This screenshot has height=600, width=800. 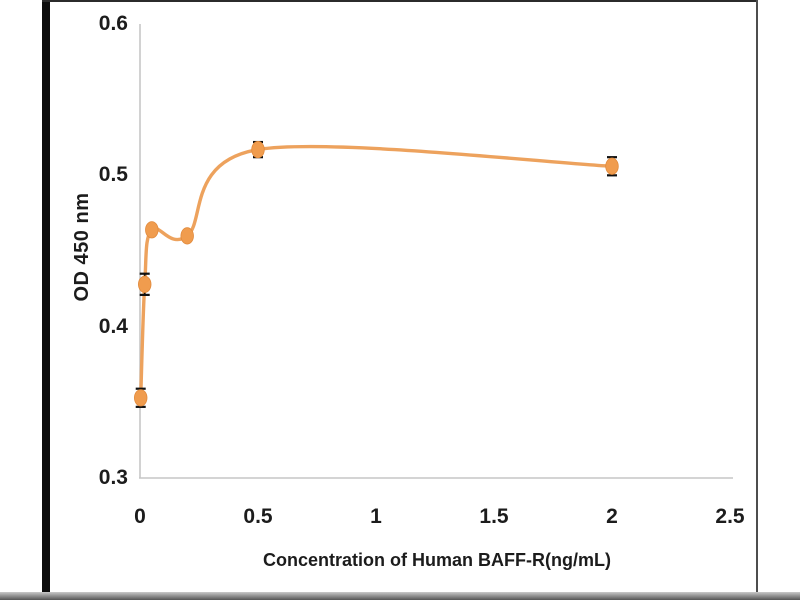 I want to click on y-tick-label: 0.5, so click(x=113, y=175).